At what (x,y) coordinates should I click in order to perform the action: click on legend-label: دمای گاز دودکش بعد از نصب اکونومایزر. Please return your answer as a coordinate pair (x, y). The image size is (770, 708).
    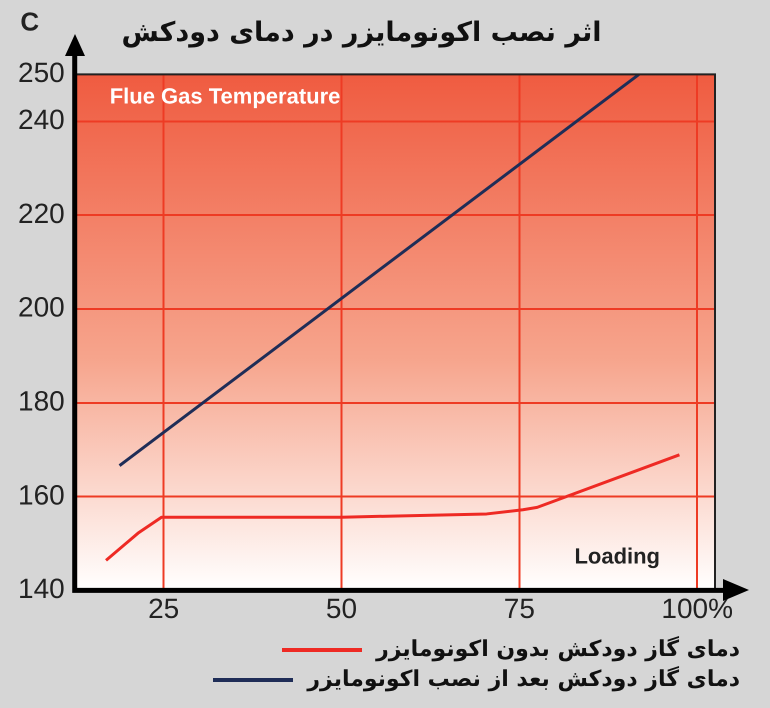
    Looking at the image, I should click on (523, 679).